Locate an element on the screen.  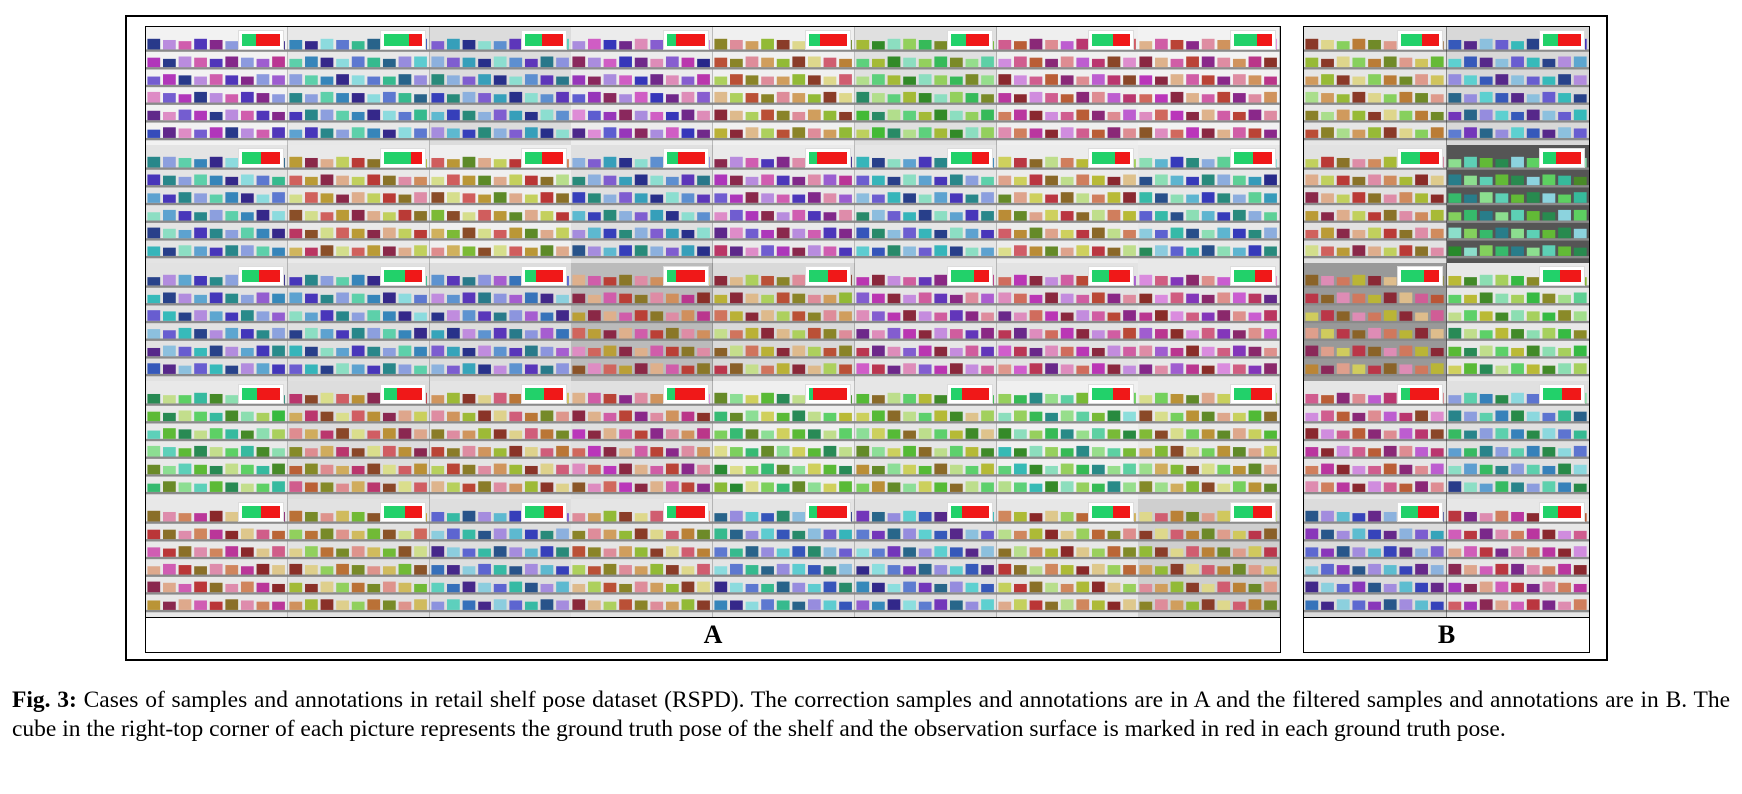
panel-a-label: A is located at coordinates (713, 635).